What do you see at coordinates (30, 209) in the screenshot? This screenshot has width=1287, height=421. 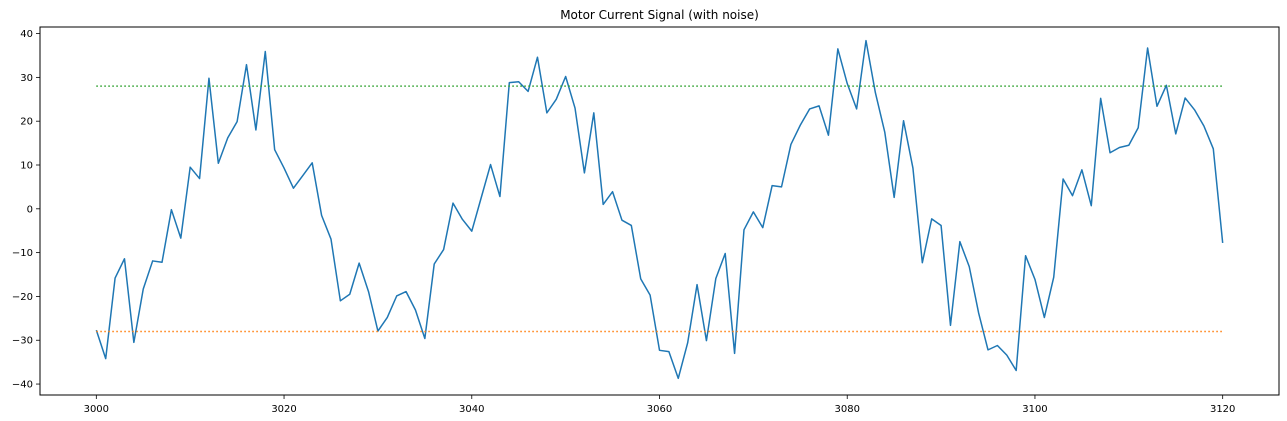 I see `y-tick-label: 0` at bounding box center [30, 209].